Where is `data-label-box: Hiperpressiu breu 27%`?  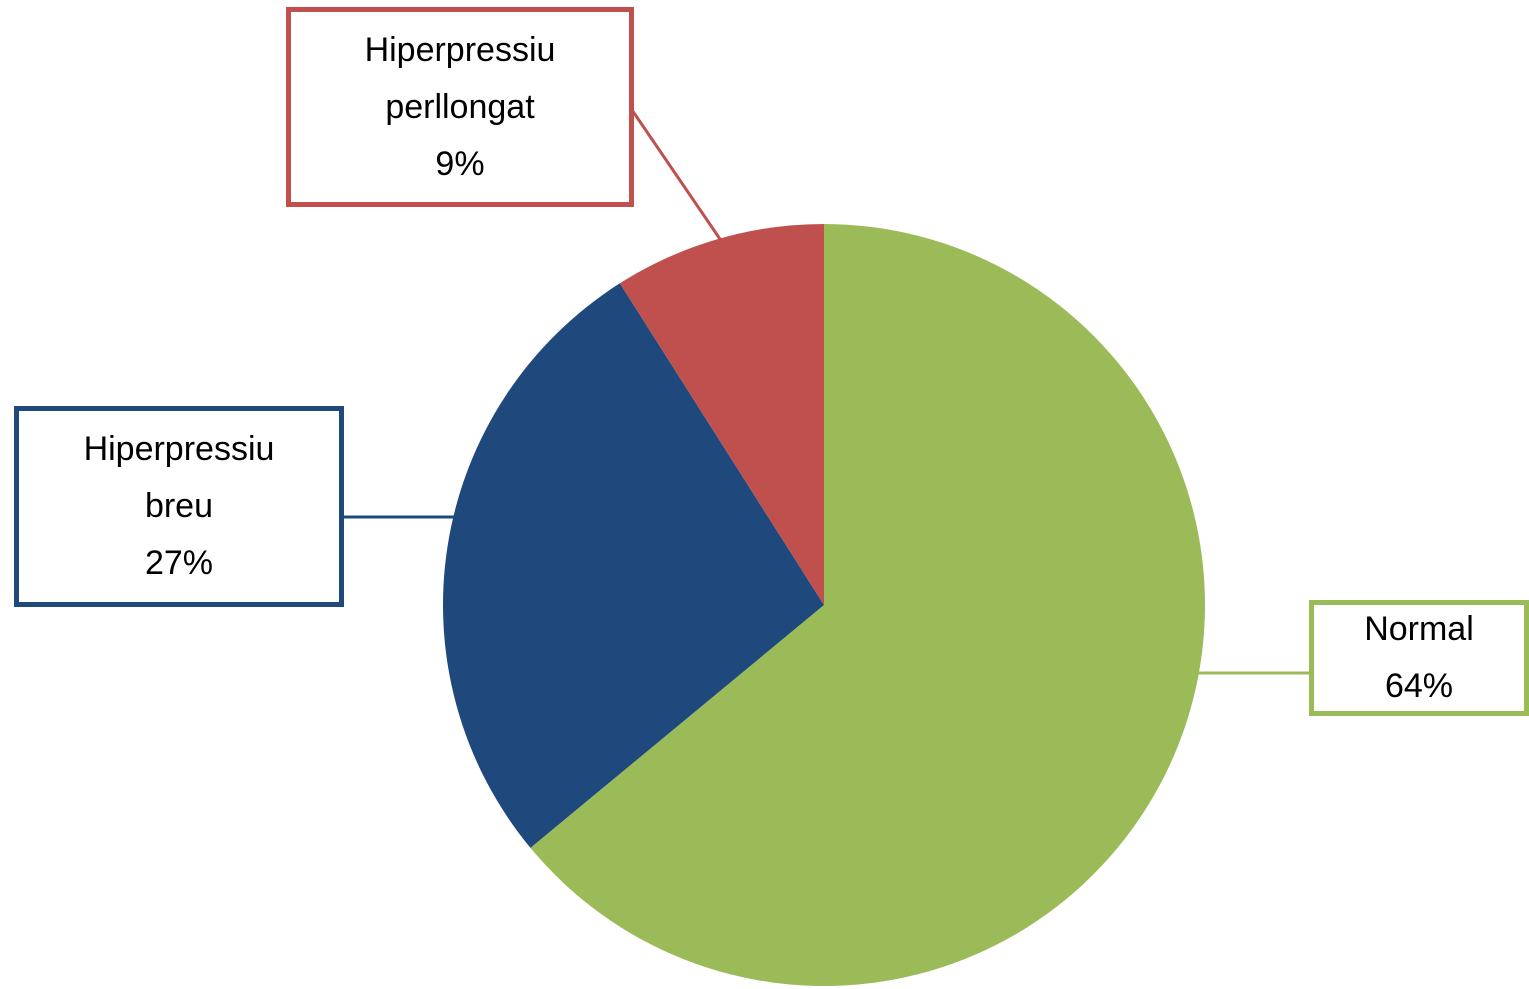 data-label-box: Hiperpressiu breu 27% is located at coordinates (179, 506).